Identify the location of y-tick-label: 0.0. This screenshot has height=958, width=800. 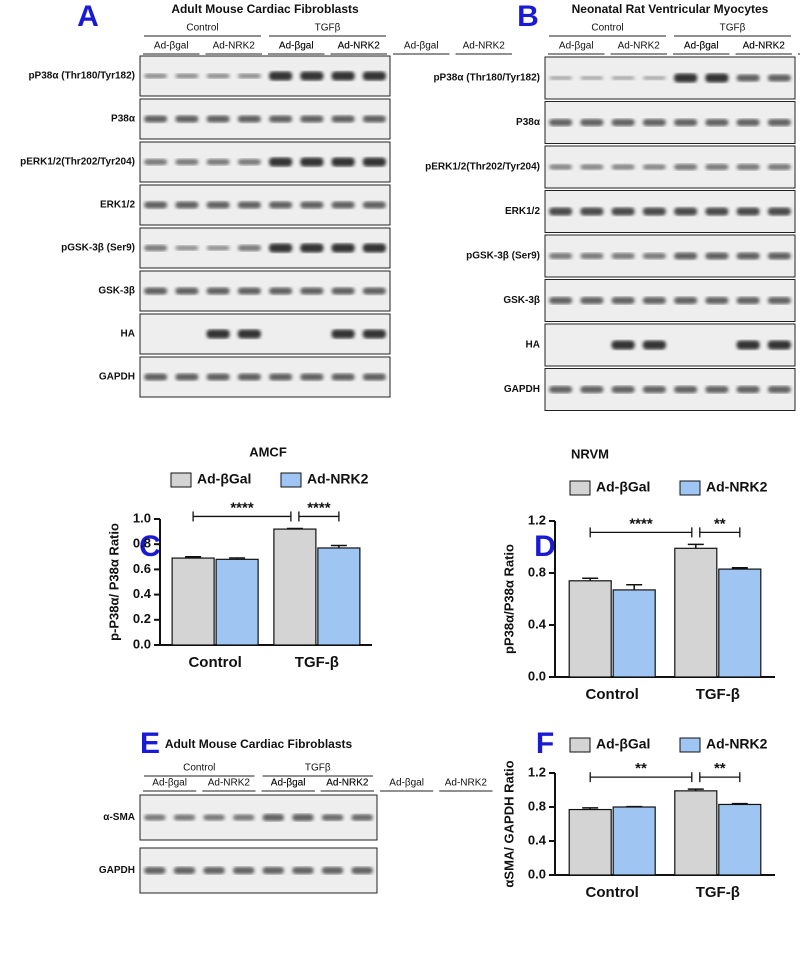
(537, 675).